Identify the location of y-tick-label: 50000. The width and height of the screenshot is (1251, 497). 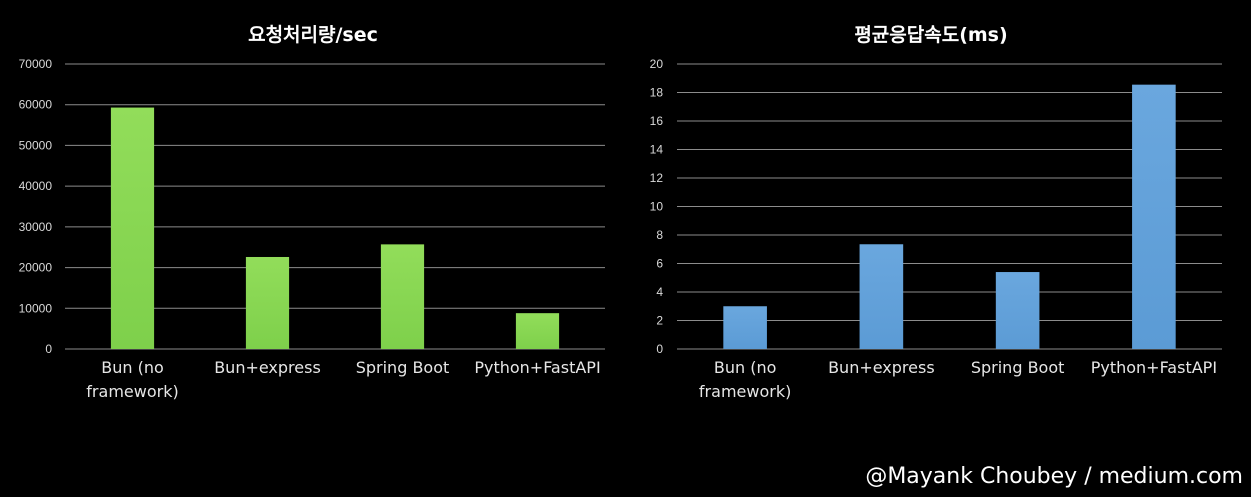
(36, 145).